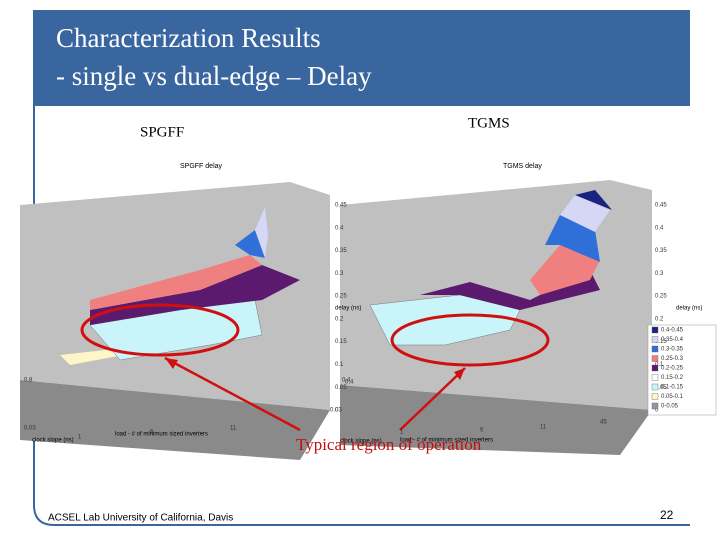 The width and height of the screenshot is (720, 540). I want to click on legend-label: 0.2-0.25, so click(672, 369).